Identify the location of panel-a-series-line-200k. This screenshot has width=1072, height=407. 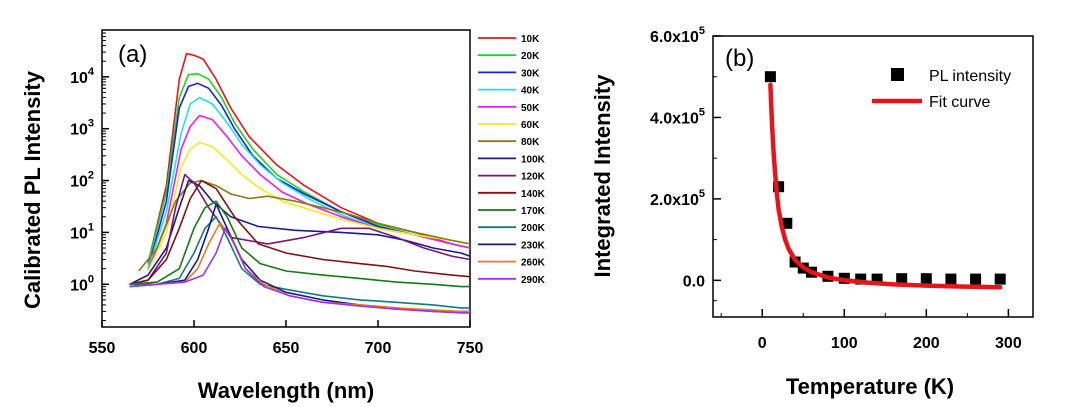
(299, 262).